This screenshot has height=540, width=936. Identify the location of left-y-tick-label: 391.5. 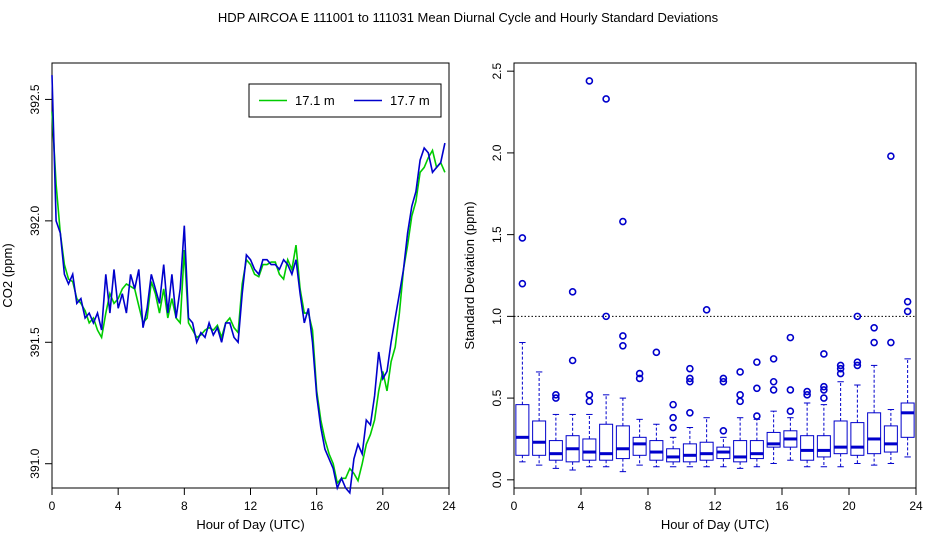
(35, 342).